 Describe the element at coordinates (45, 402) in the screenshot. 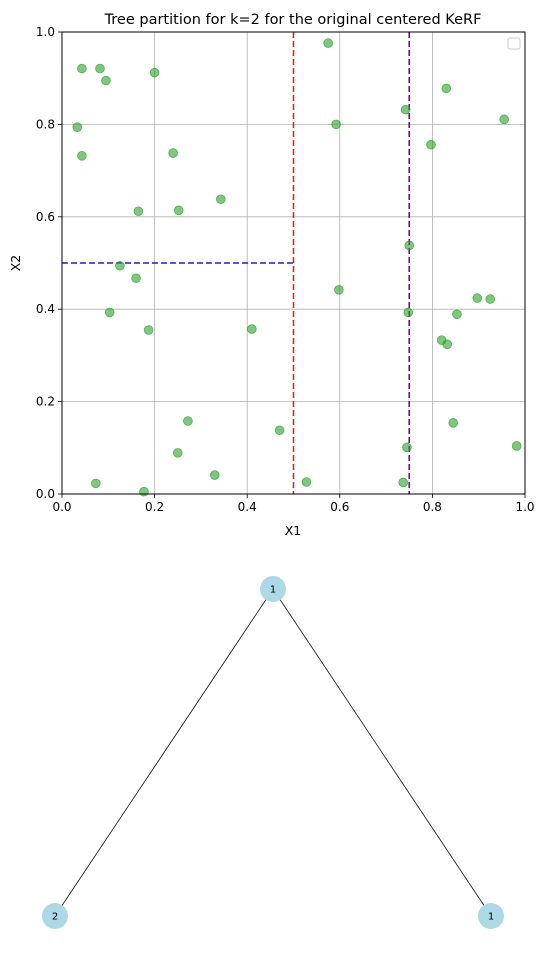

I see `y-tick-label: 0.2` at that location.